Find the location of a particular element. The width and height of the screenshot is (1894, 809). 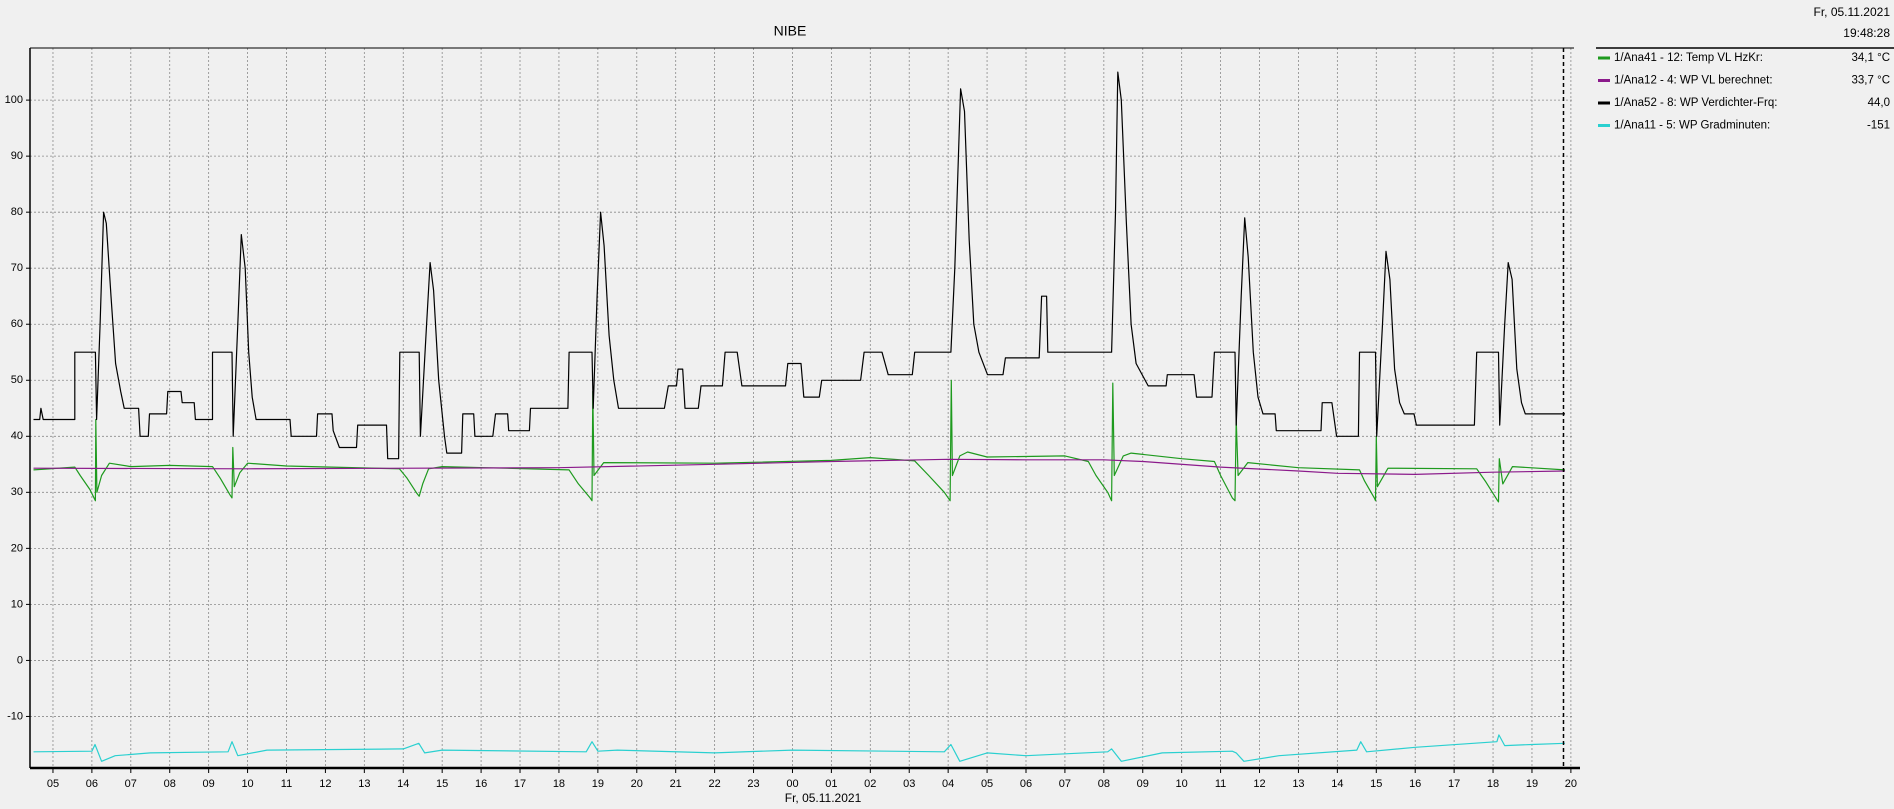

y-tick-label: -10 is located at coordinates (15, 716).